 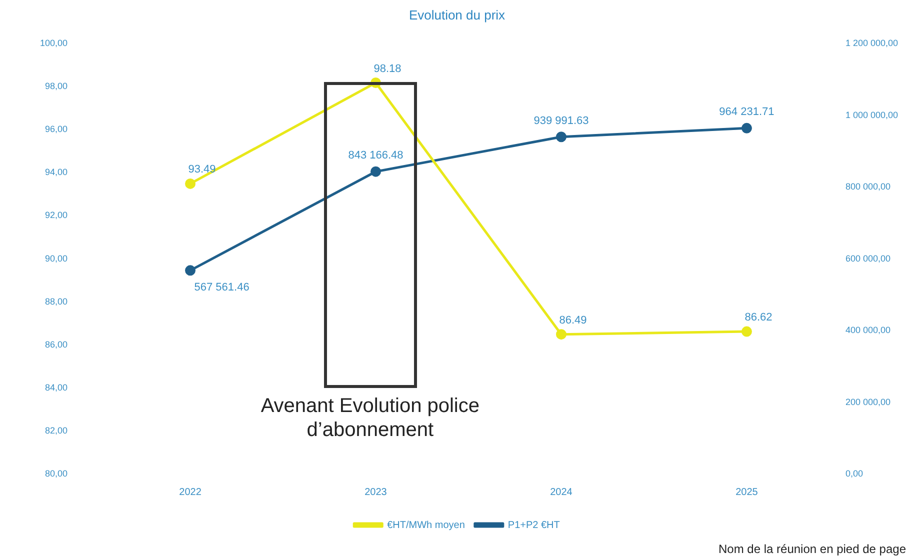 I want to click on y-tick-label: 86,00, so click(x=56, y=344).